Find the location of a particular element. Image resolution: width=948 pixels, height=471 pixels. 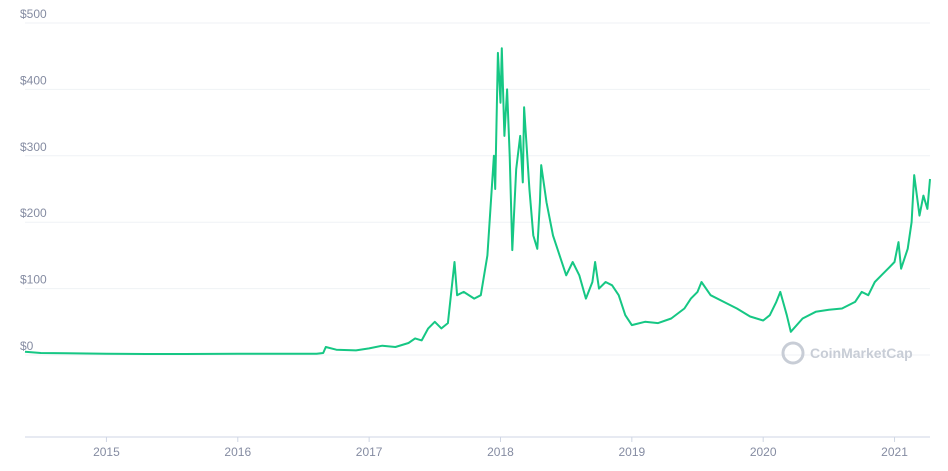

y-tick-label: $300 is located at coordinates (33, 147).